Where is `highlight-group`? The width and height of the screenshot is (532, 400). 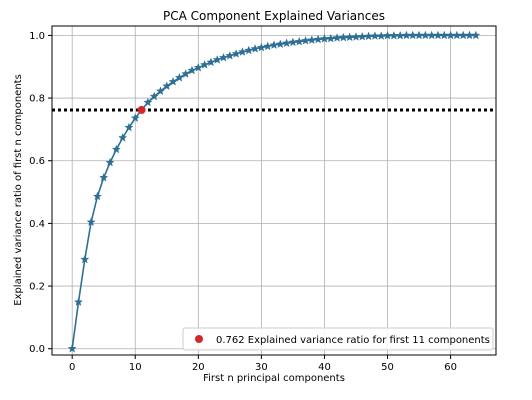
highlight-group is located at coordinates (141, 109).